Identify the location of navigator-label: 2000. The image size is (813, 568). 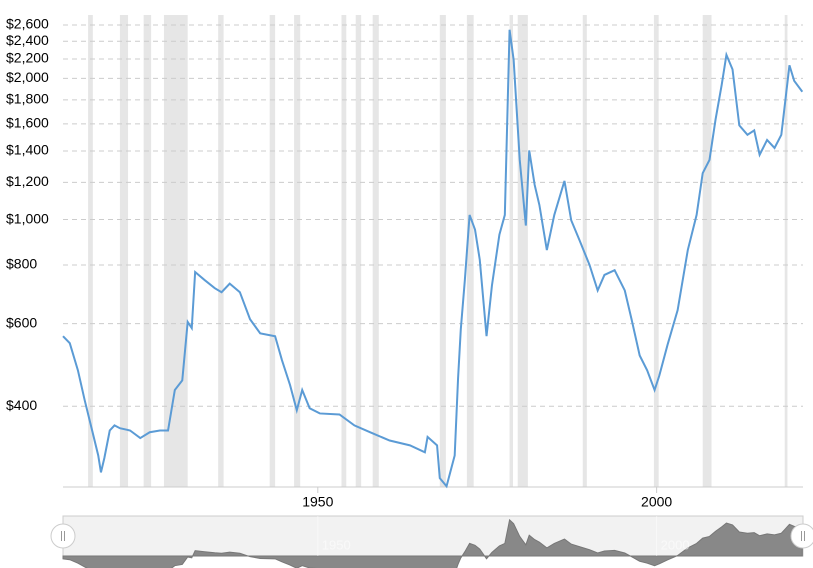
(675, 544).